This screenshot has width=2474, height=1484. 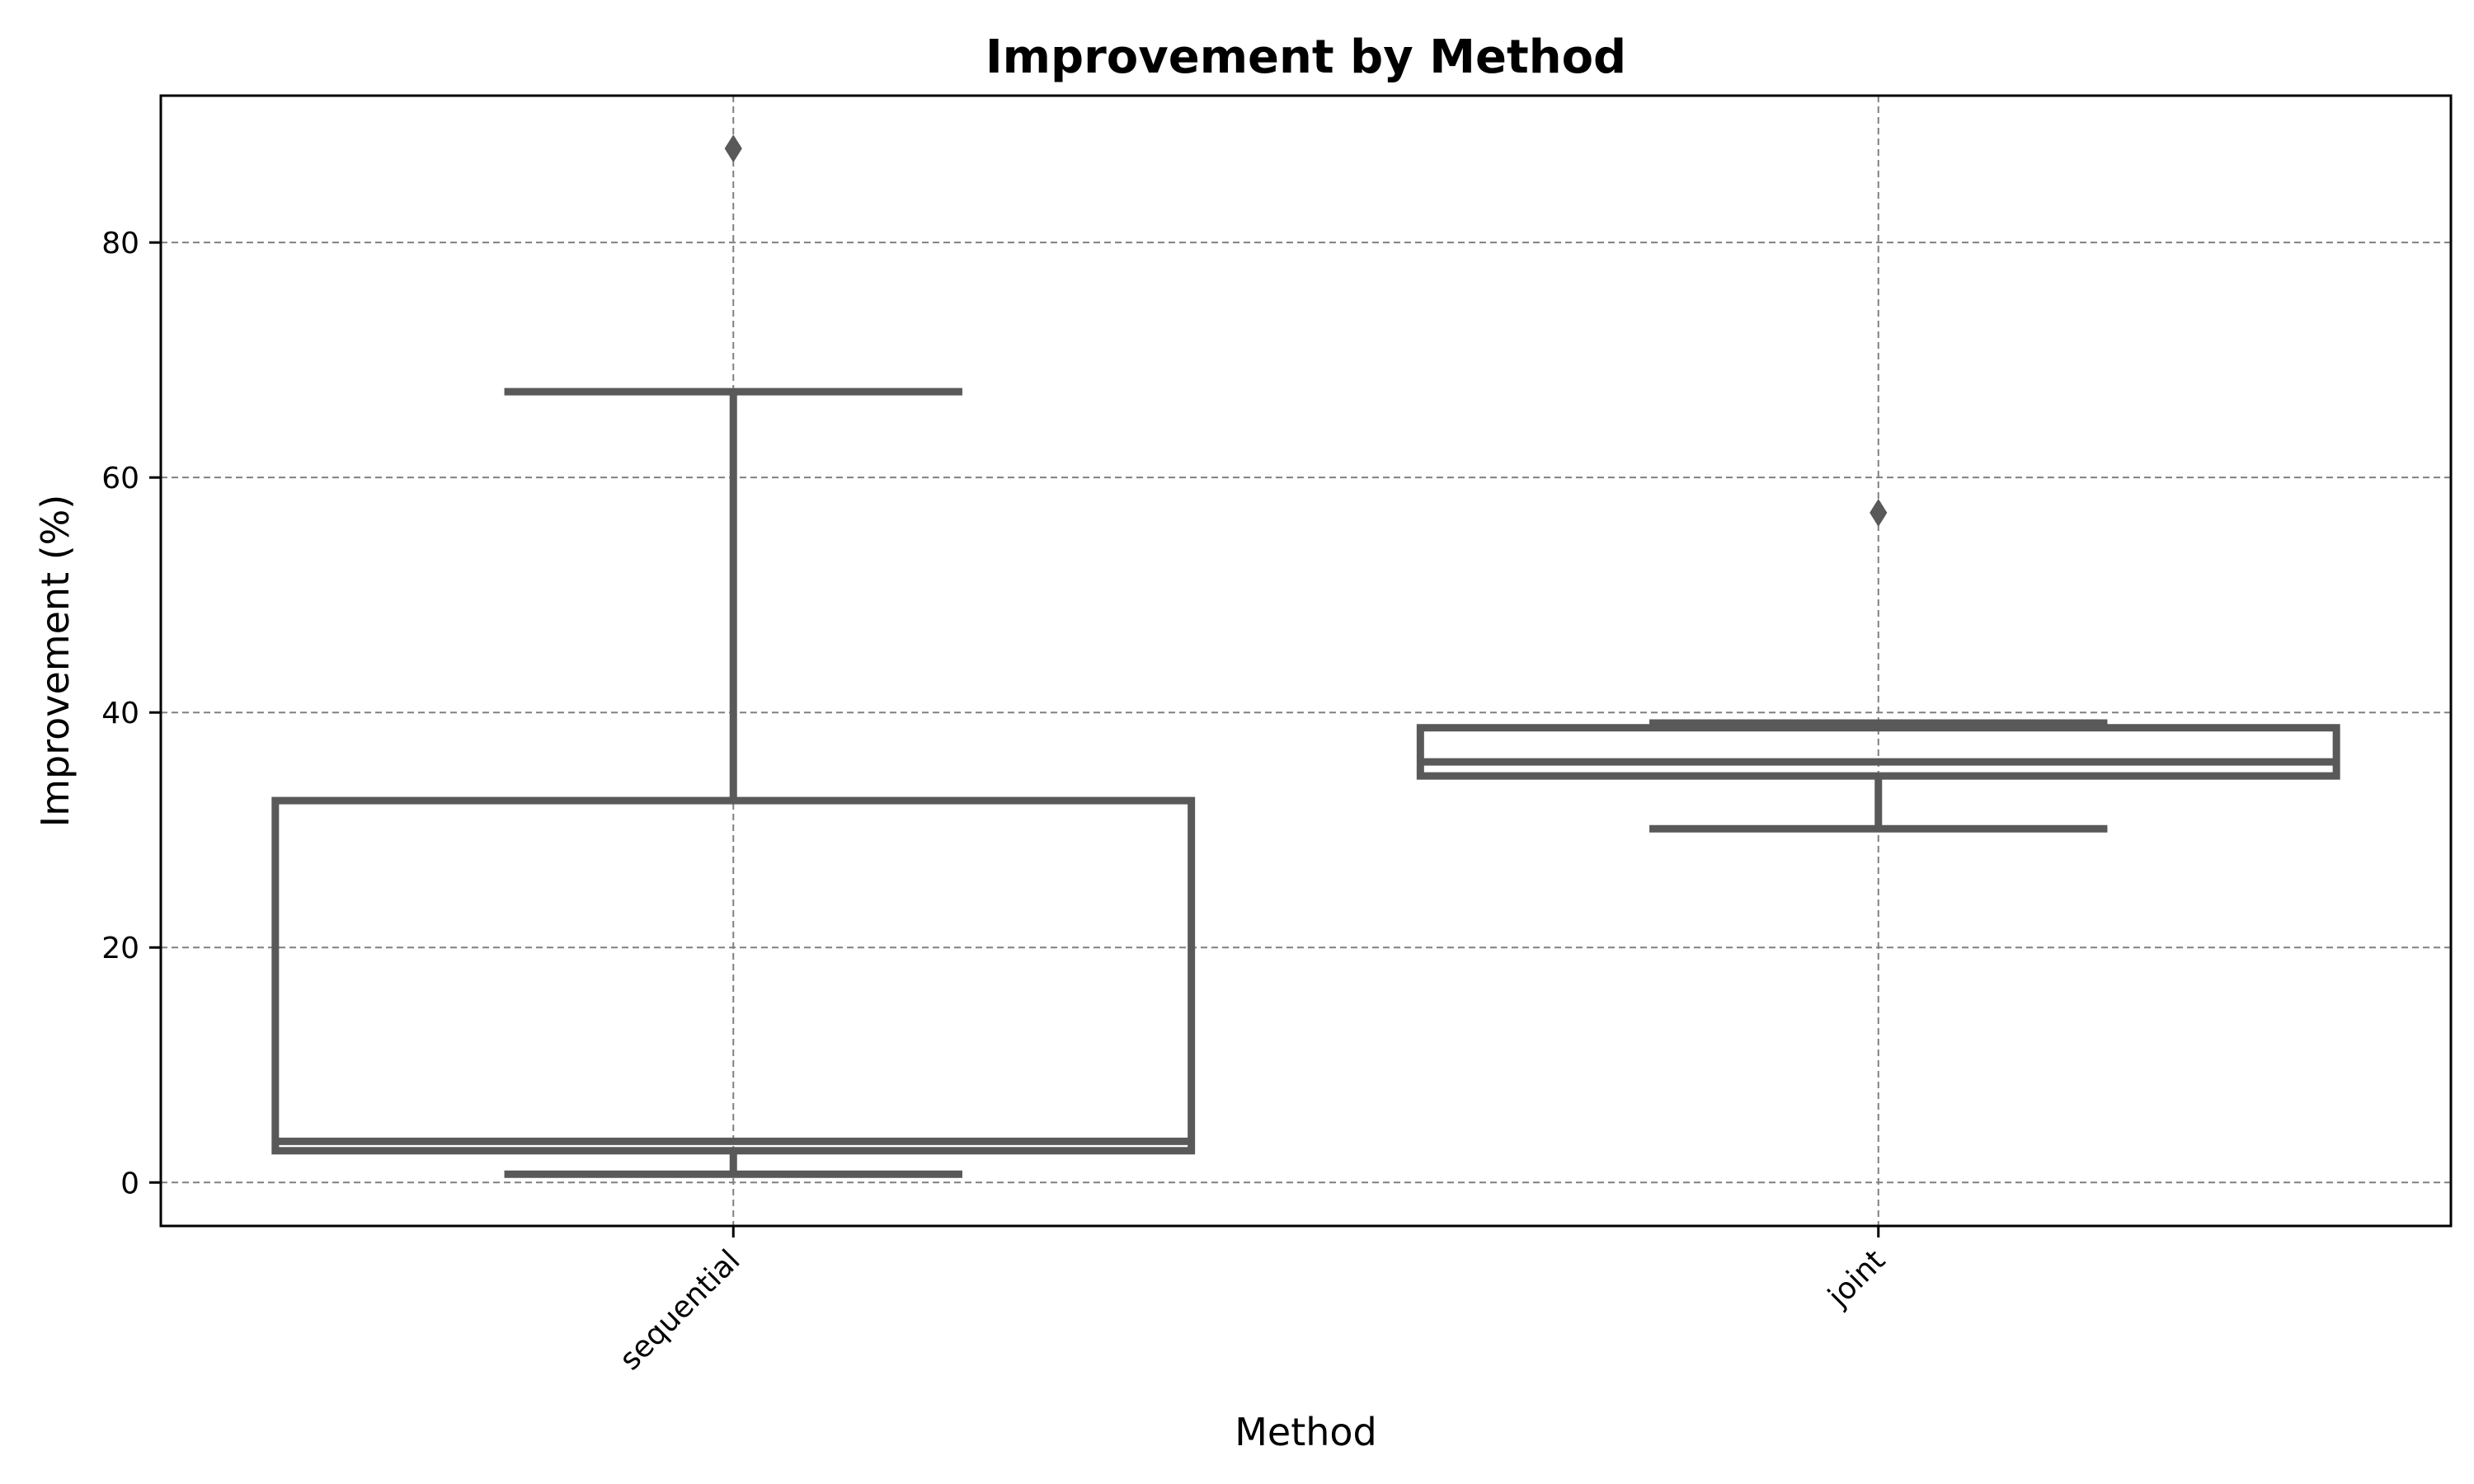 What do you see at coordinates (129, 1183) in the screenshot?
I see `y-tick-label: 0` at bounding box center [129, 1183].